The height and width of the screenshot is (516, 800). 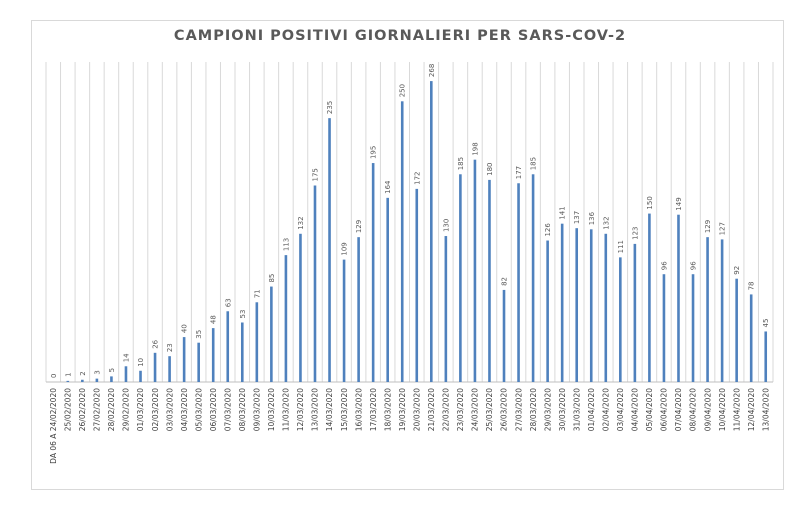 I want to click on x-tick-label: 06/03/2020, so click(x=213, y=409).